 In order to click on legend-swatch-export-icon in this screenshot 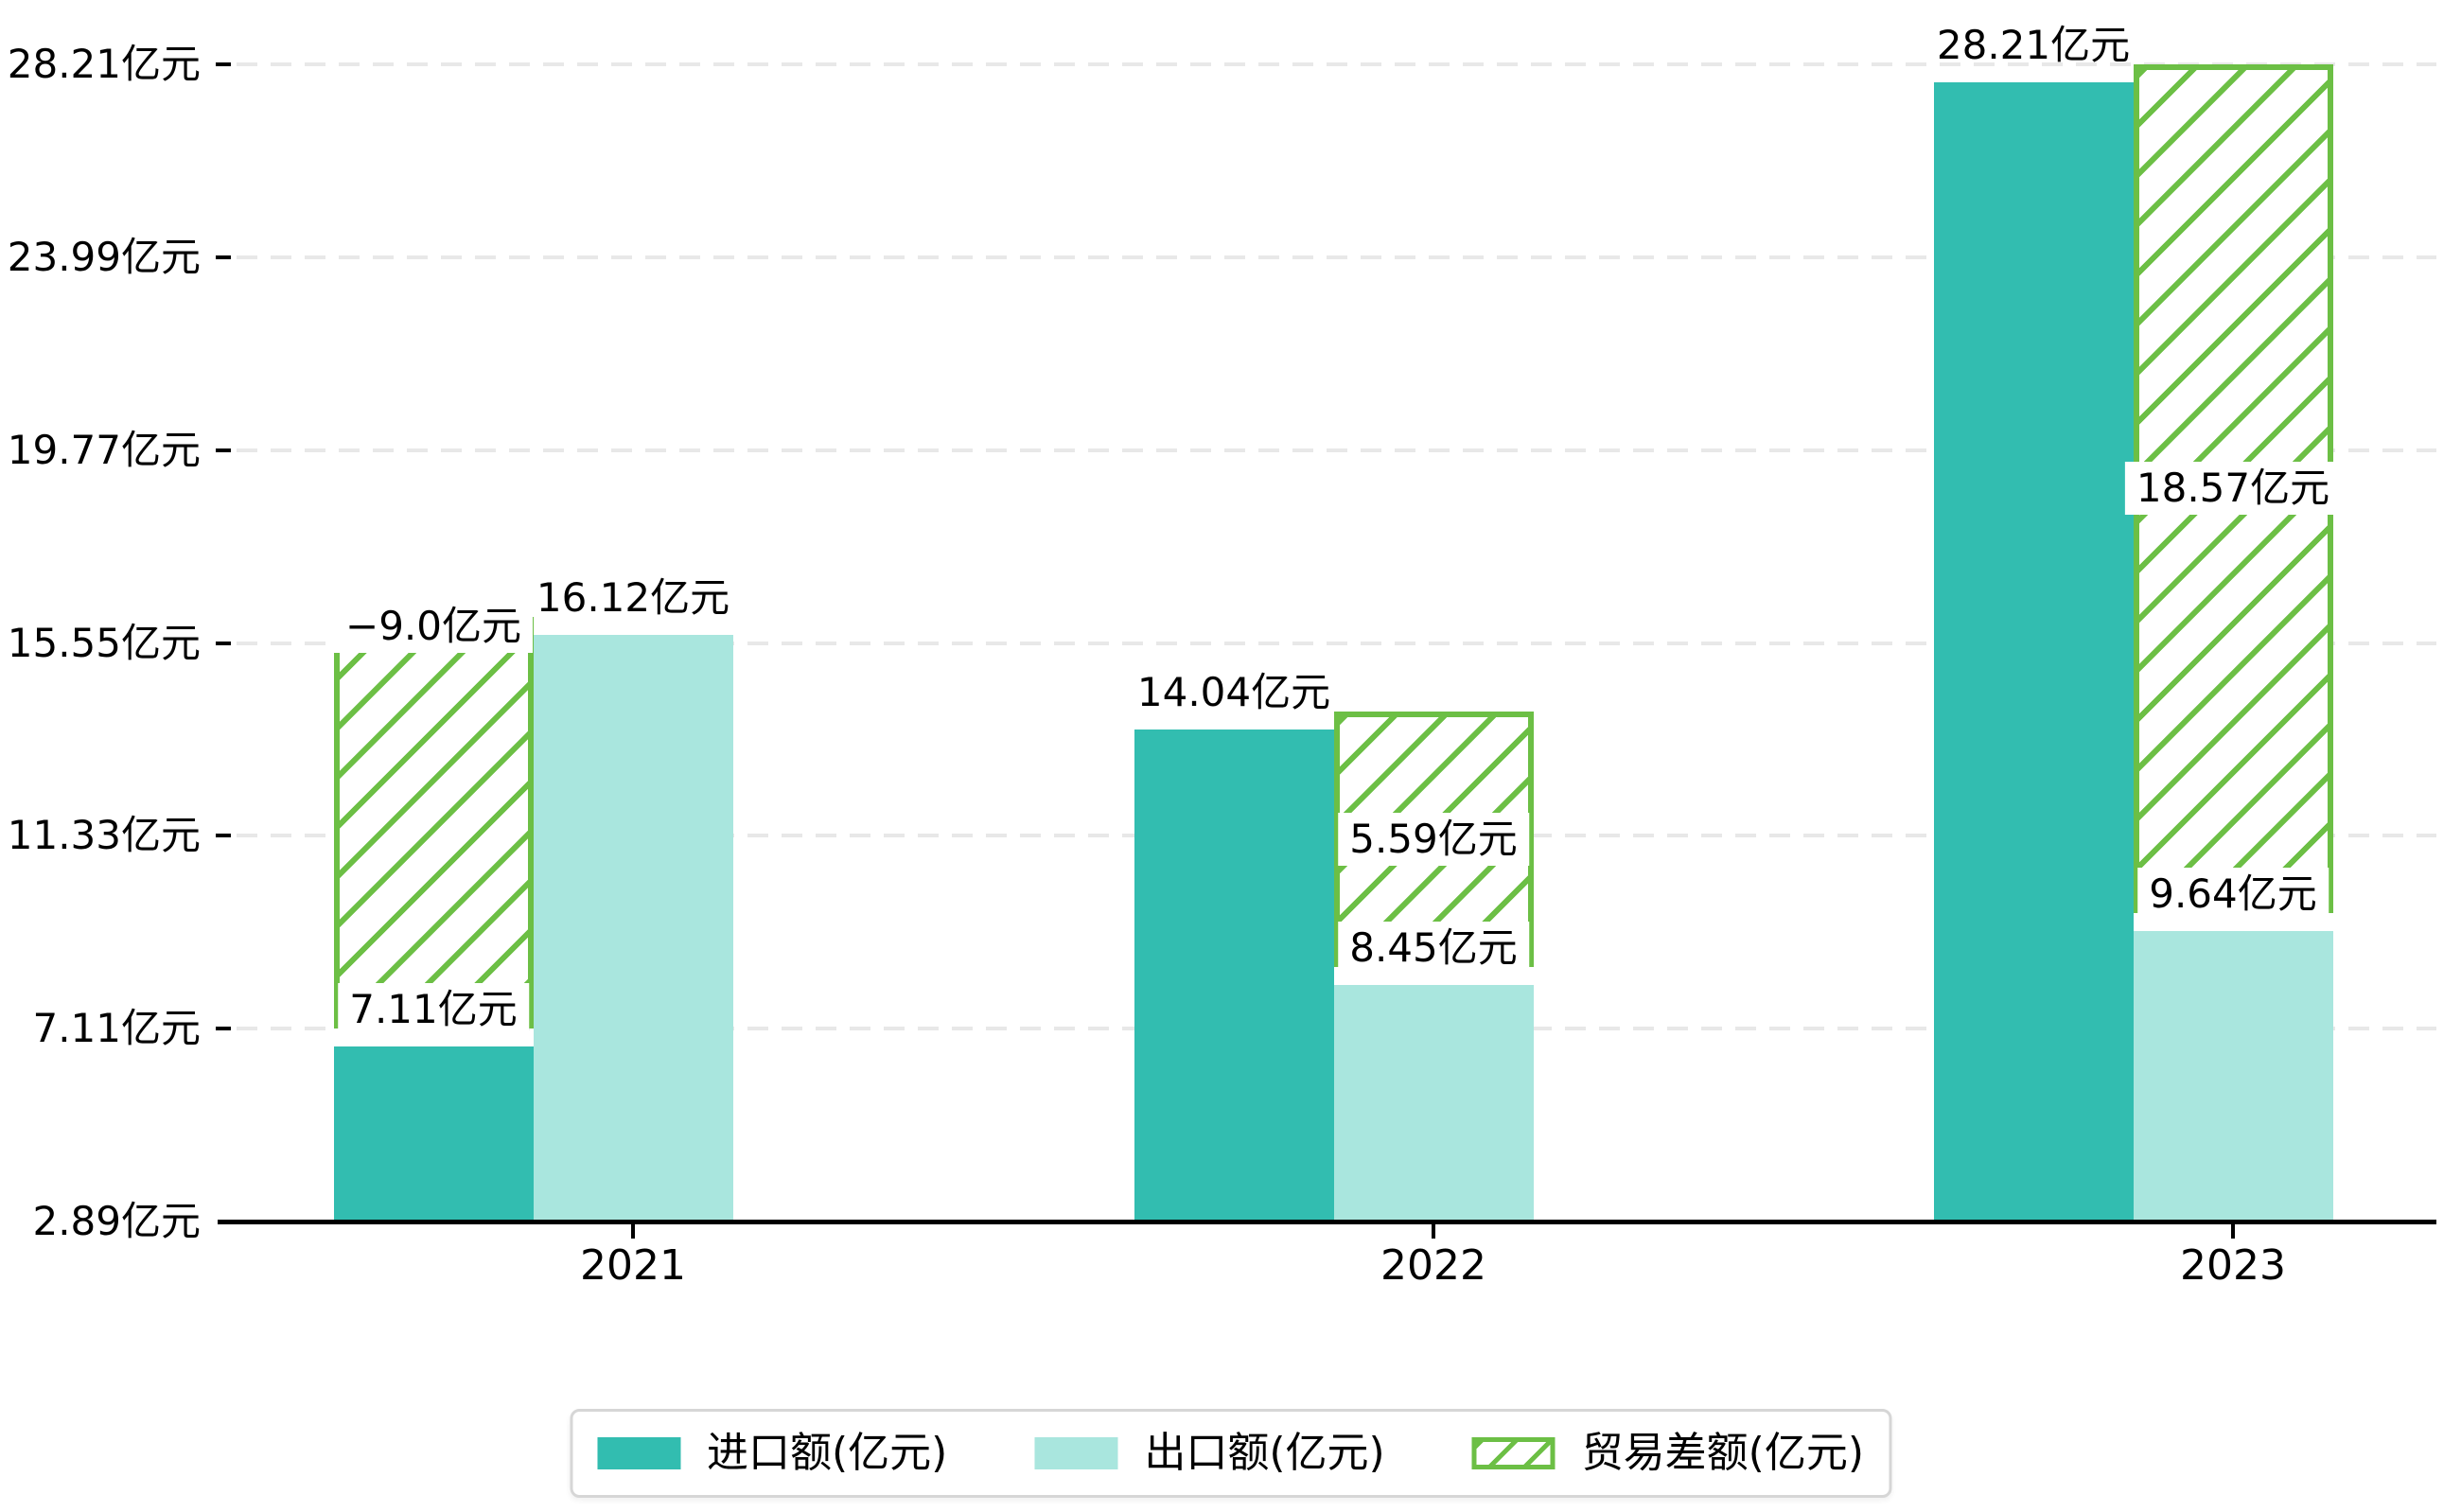, I will do `click(1076, 1453)`.